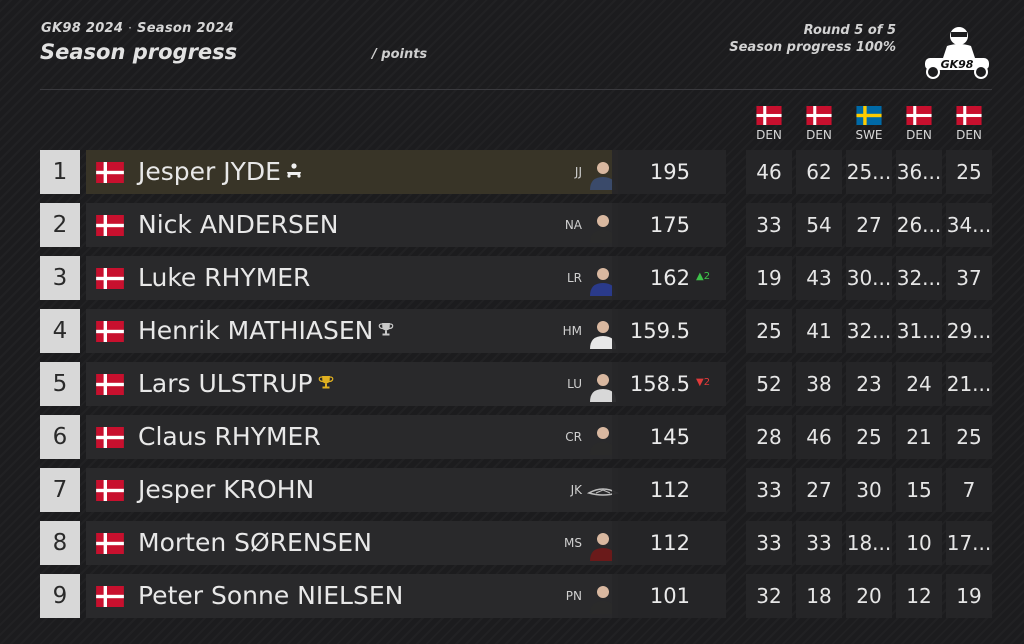 The height and width of the screenshot is (644, 1024). Describe the element at coordinates (352, 596) in the screenshot. I see `driver-cell: Peter Sonne NIELSEN PN` at that location.